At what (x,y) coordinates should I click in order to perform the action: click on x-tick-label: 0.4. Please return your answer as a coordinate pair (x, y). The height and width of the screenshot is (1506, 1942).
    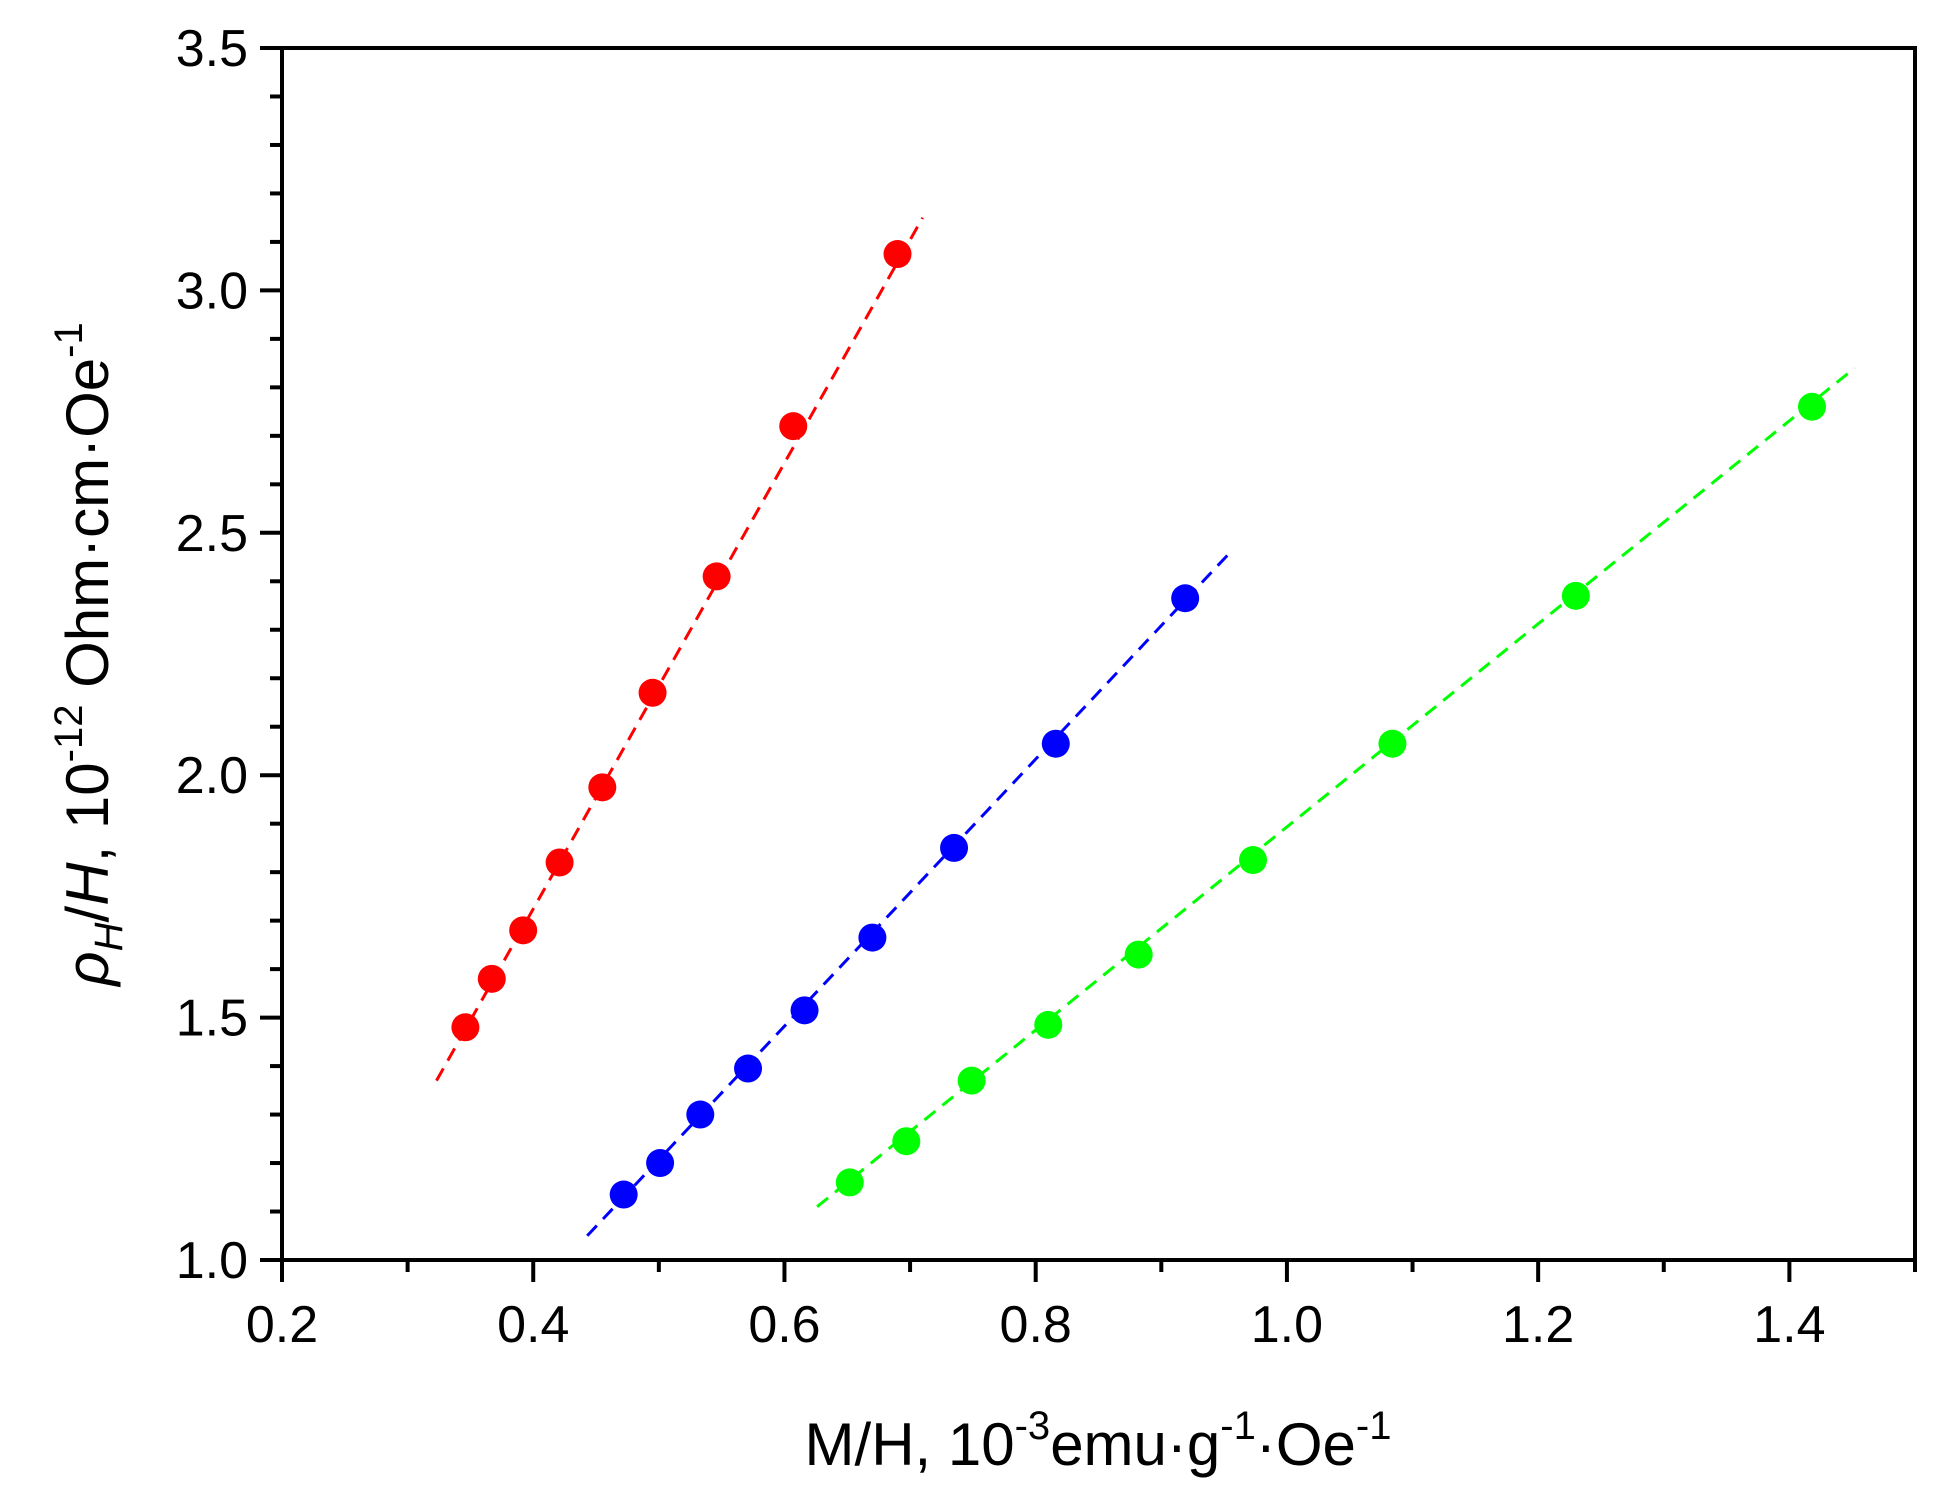
    Looking at the image, I should click on (533, 1325).